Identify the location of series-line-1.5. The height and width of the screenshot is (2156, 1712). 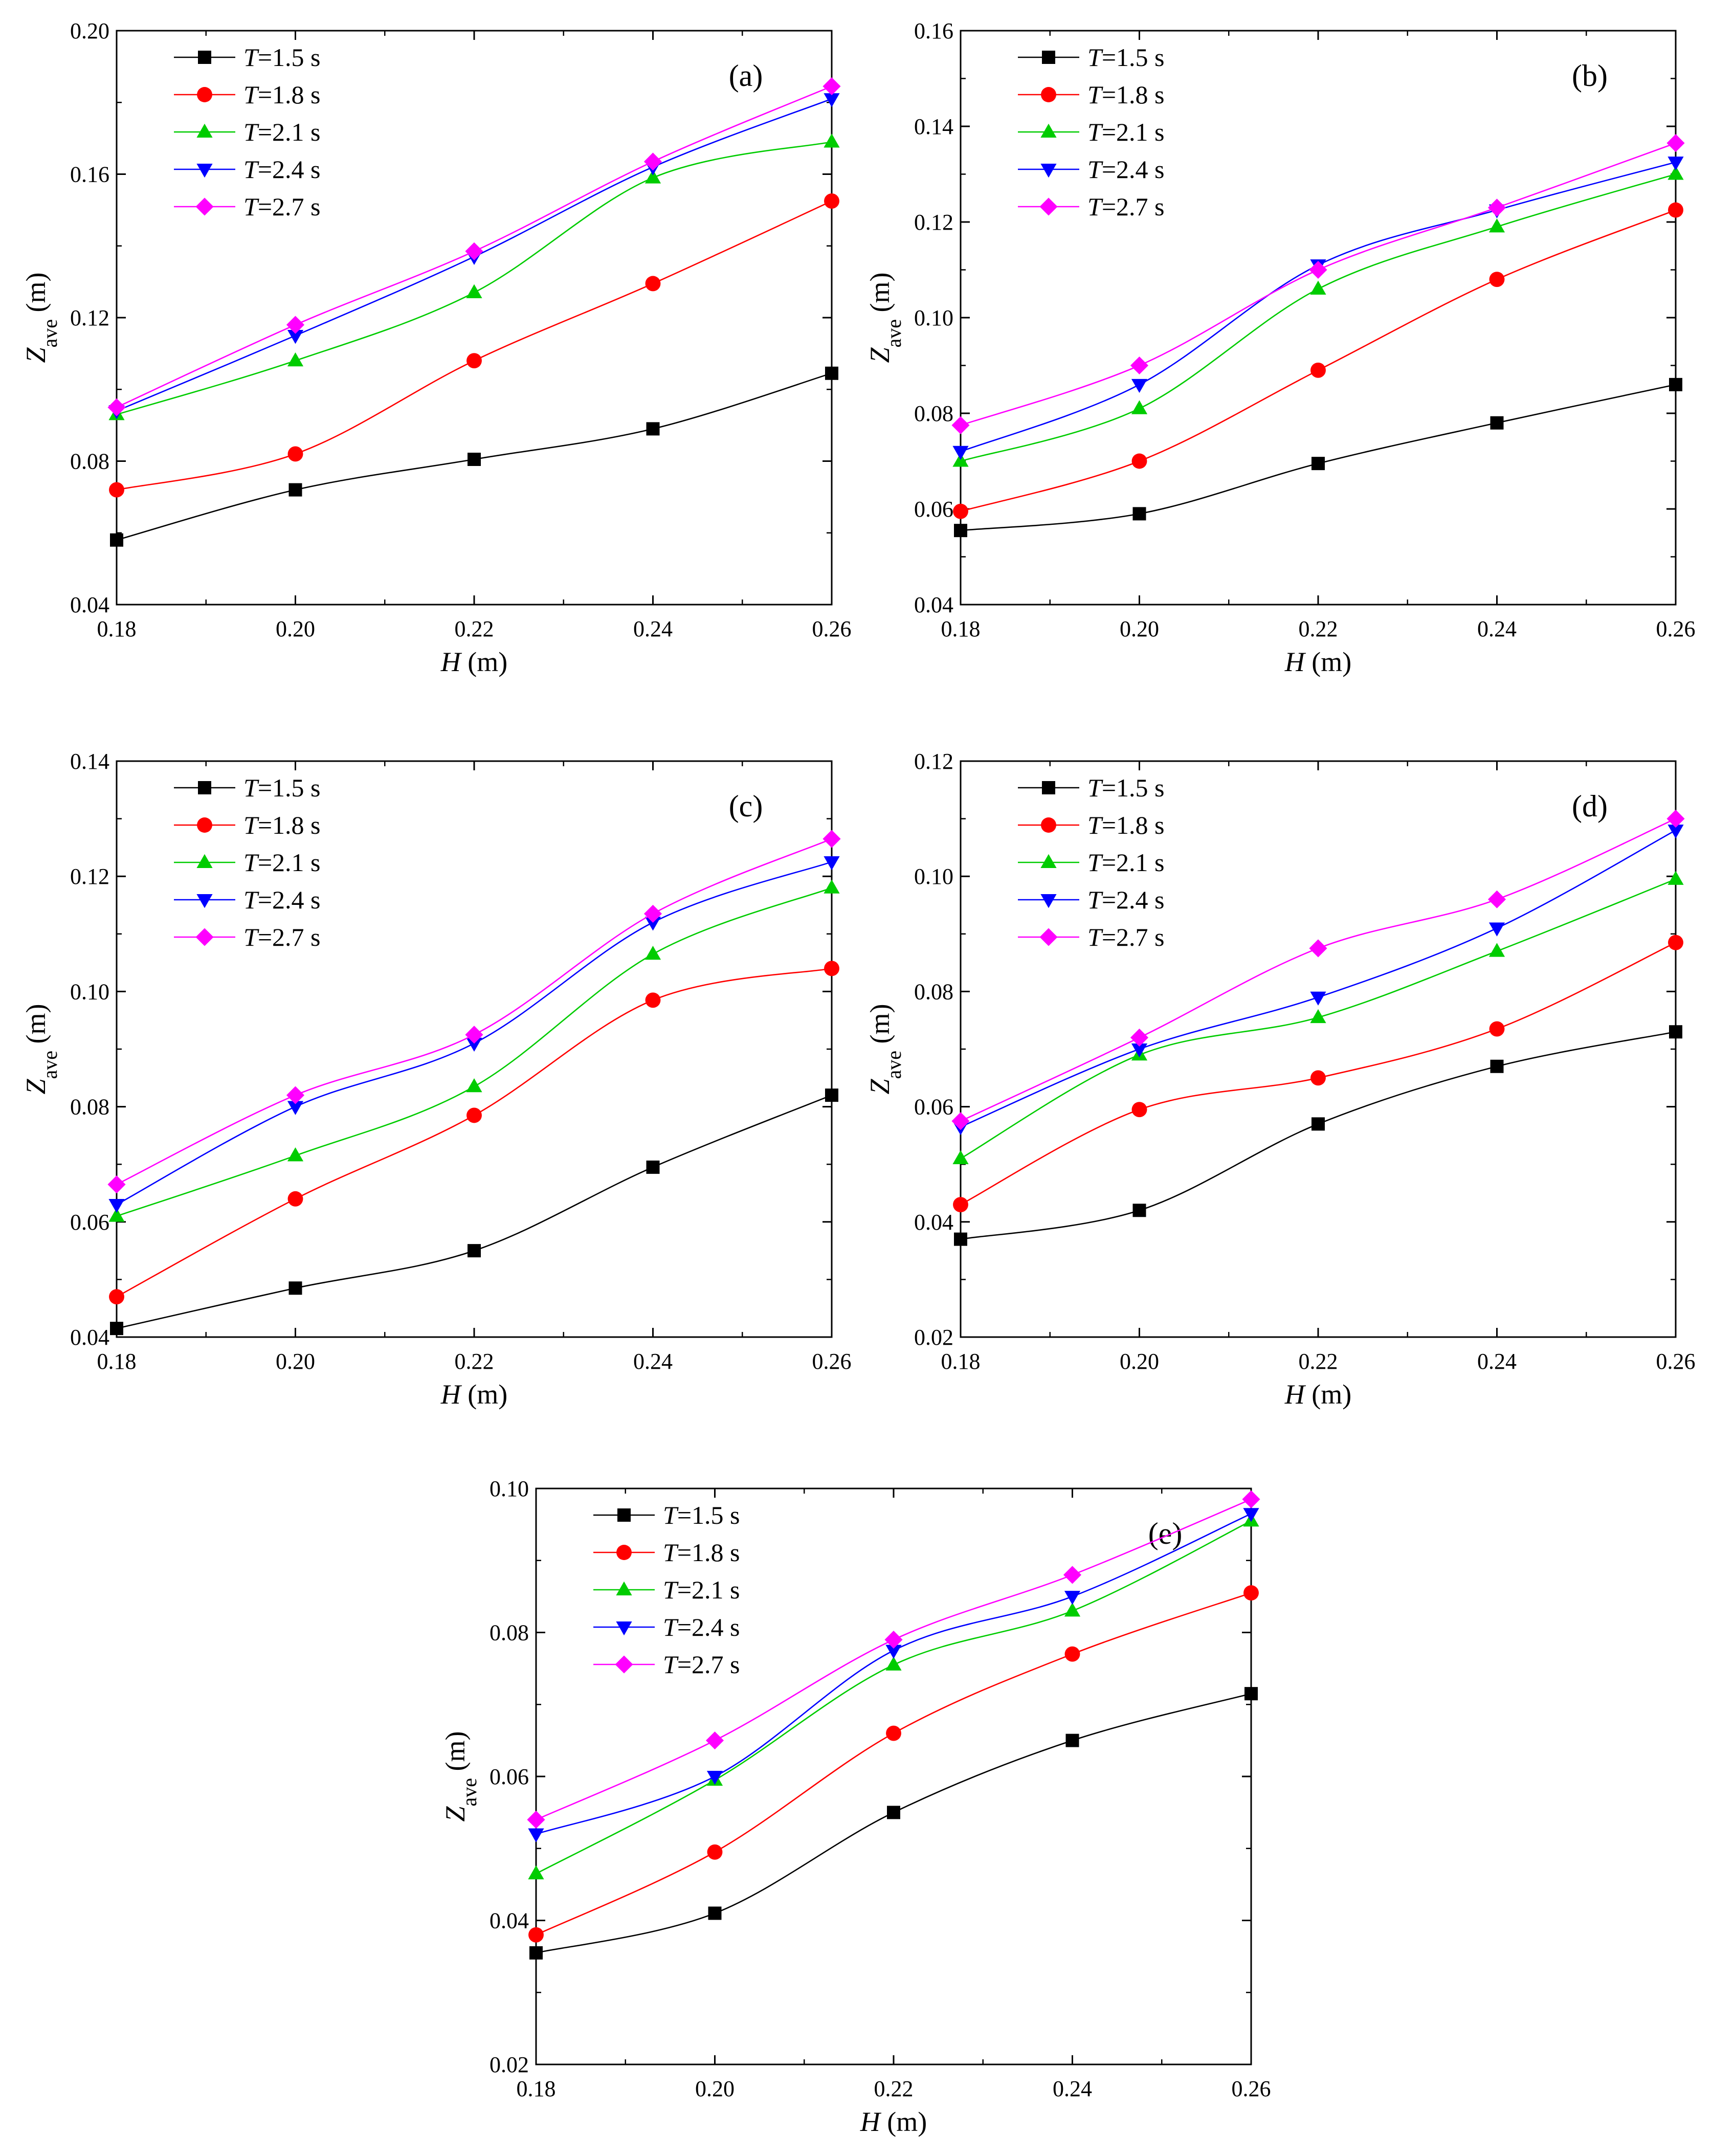
(474, 1211).